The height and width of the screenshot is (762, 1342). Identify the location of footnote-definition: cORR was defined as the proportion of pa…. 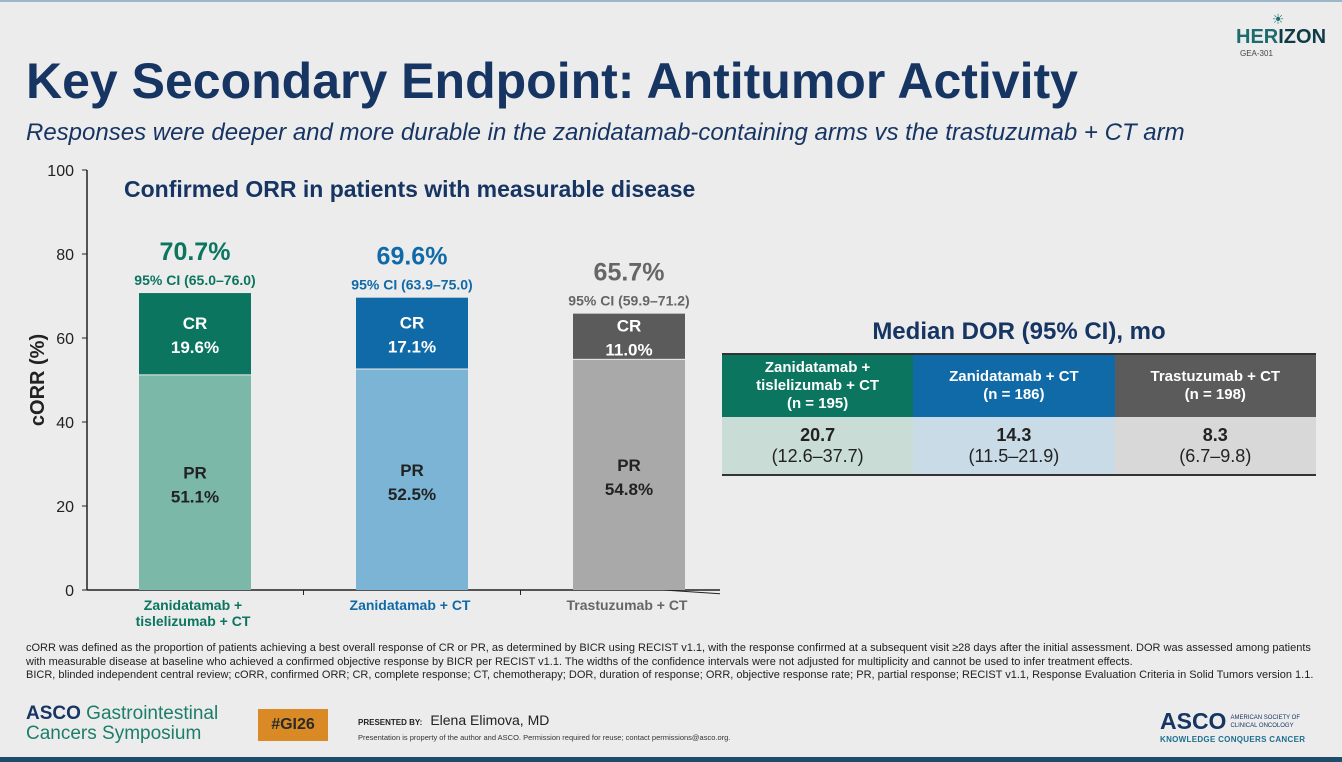
(668, 655).